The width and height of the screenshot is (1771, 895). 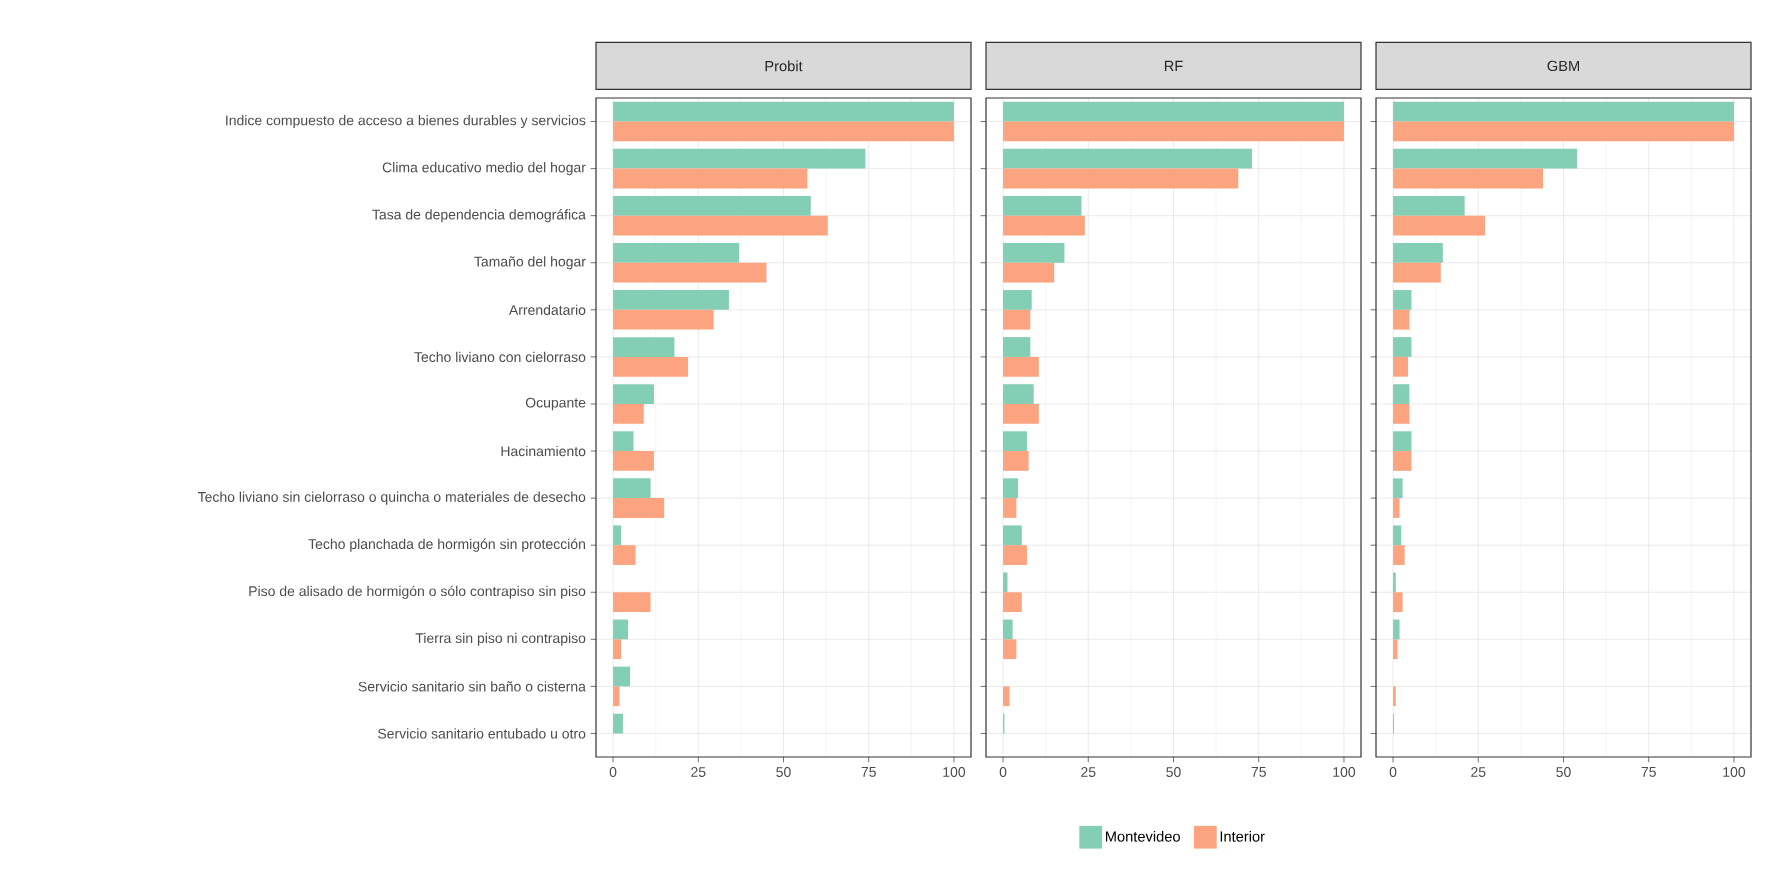 I want to click on y-tick-label: Servicio sanitario sin baño o cisterna, so click(x=472, y=686).